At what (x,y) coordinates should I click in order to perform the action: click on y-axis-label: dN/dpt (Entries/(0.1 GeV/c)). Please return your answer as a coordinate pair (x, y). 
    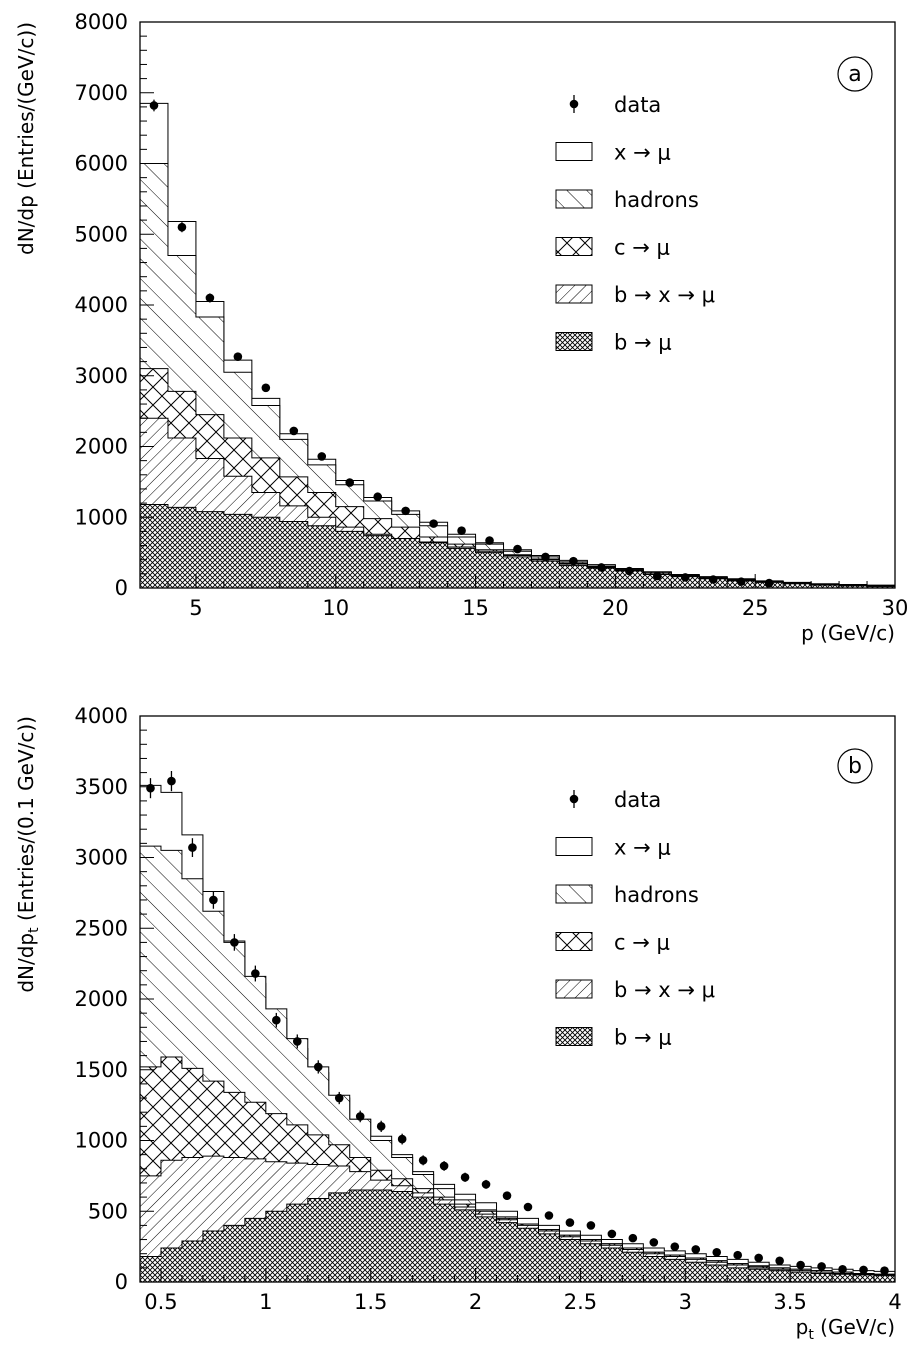
    Looking at the image, I should click on (28, 854).